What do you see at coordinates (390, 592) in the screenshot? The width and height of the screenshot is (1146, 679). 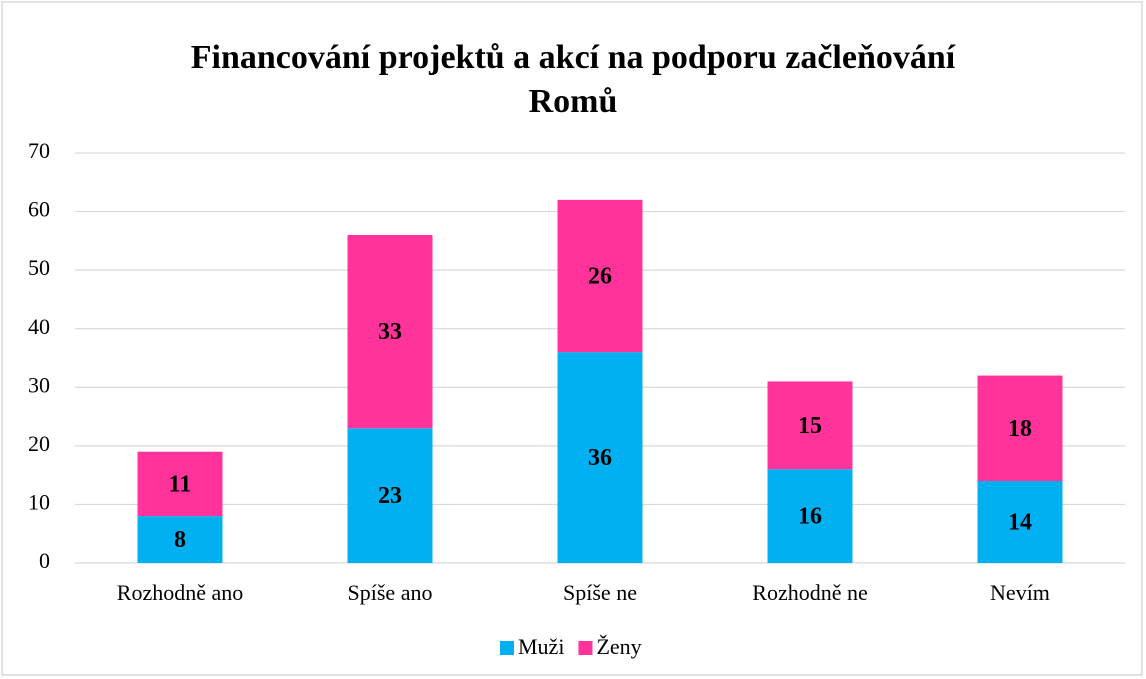 I see `x-tick-label: Spíše ano` at bounding box center [390, 592].